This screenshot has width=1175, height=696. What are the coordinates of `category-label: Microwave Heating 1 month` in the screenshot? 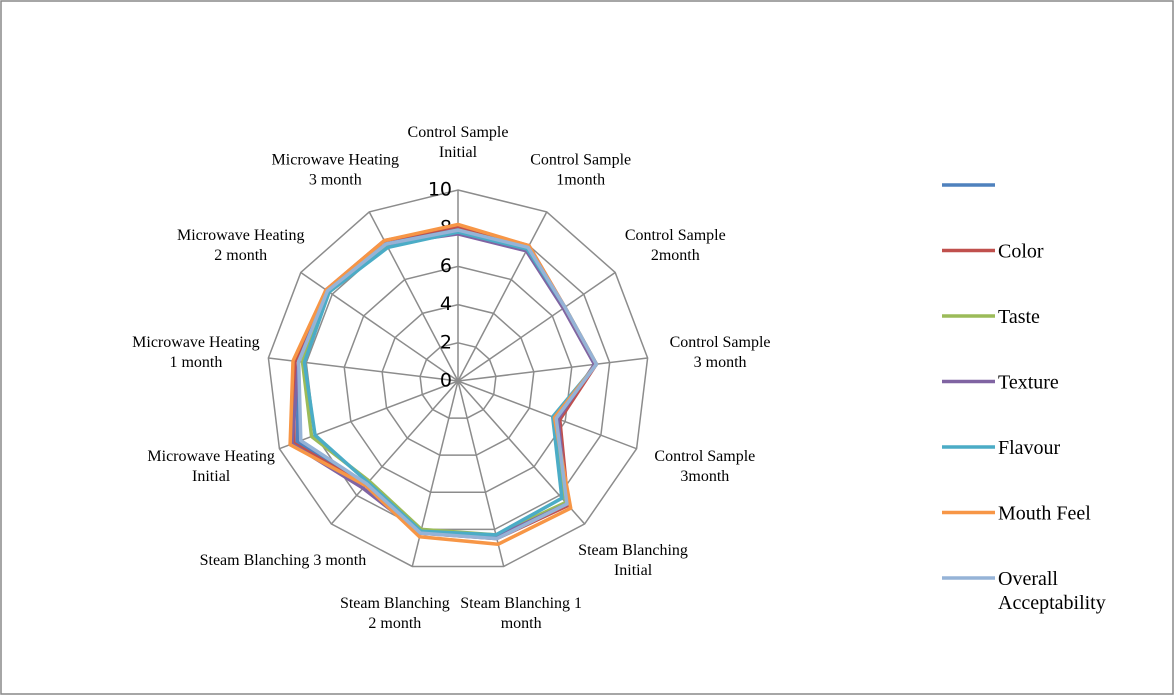 It's located at (196, 352).